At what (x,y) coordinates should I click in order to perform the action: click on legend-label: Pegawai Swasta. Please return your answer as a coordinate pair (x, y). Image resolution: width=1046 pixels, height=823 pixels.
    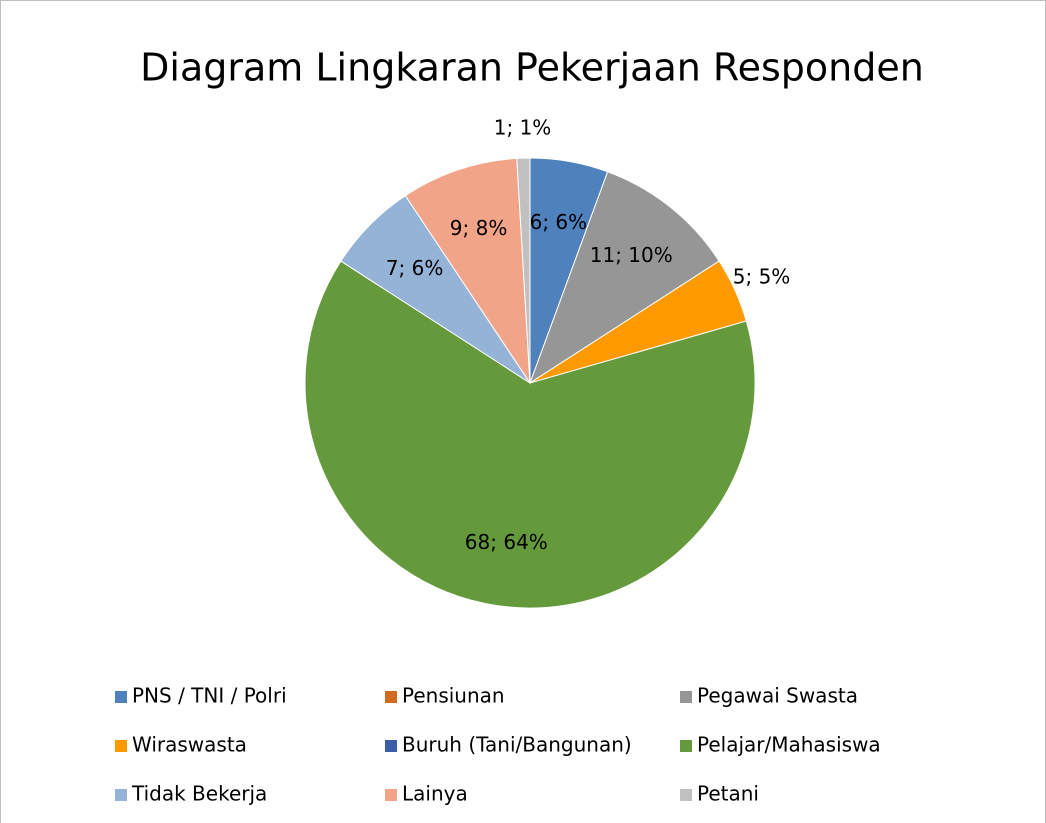
    Looking at the image, I should click on (777, 696).